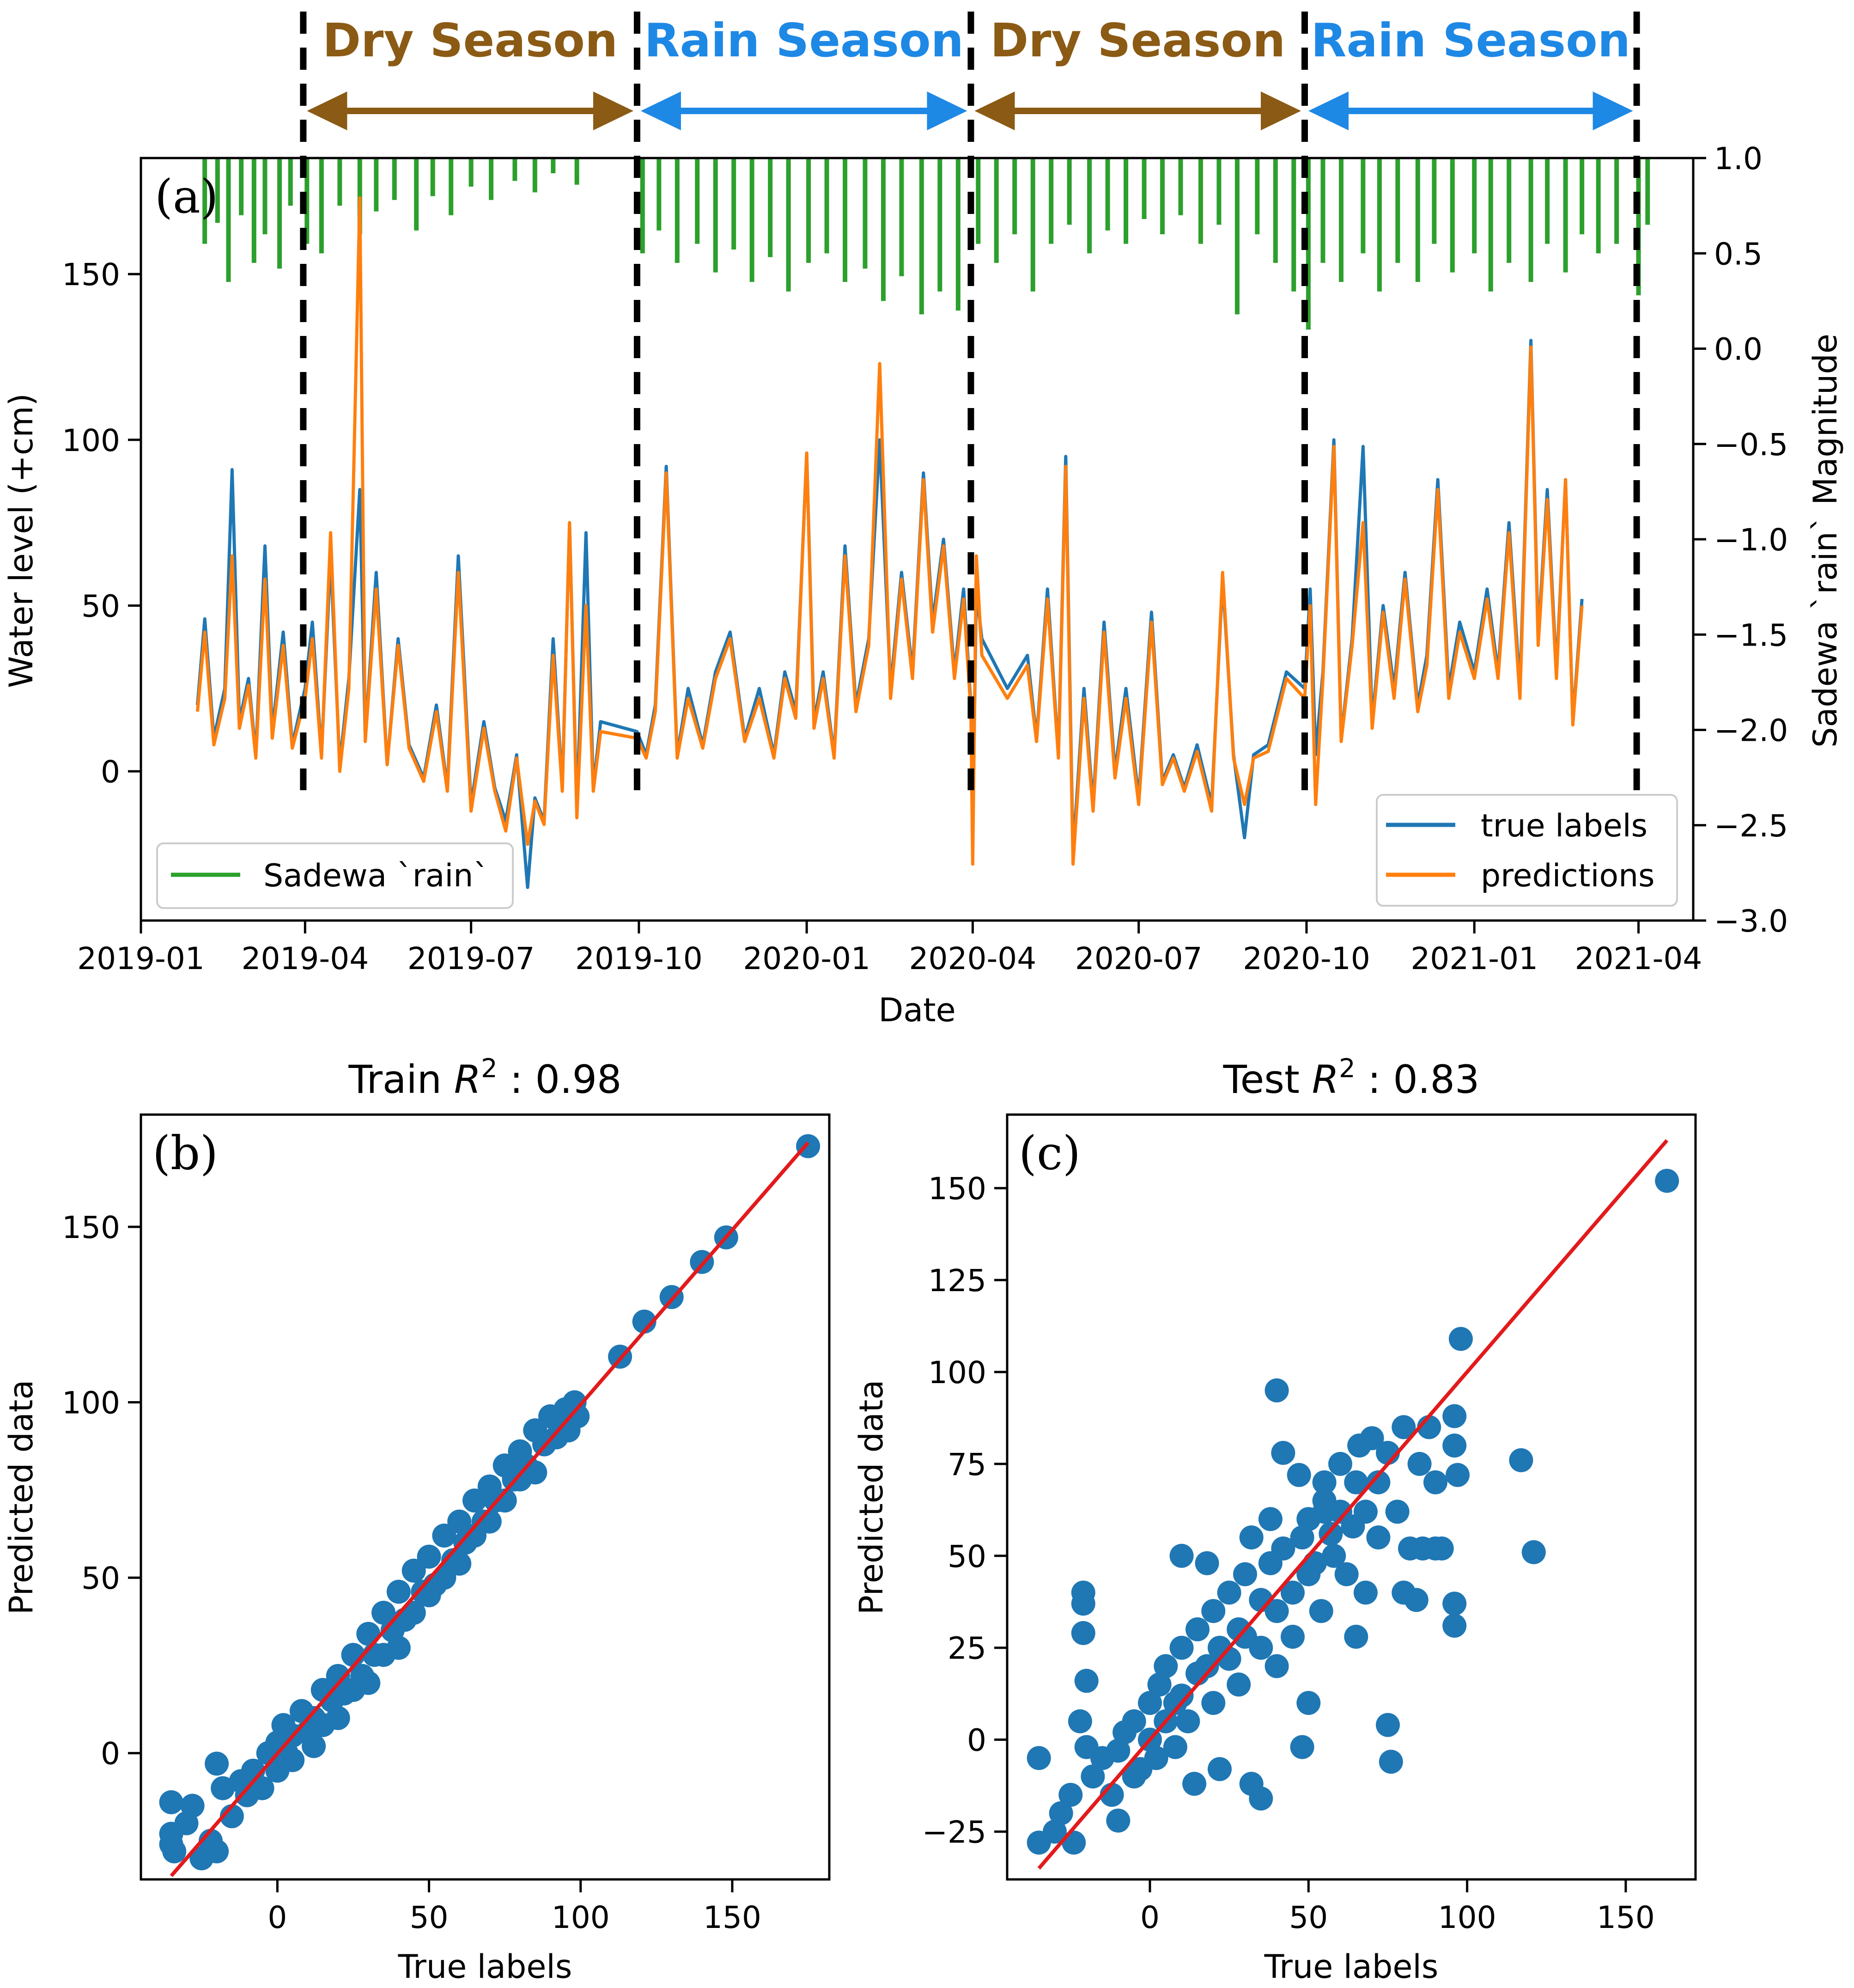 The height and width of the screenshot is (1988, 1854). What do you see at coordinates (21, 541) in the screenshot?
I see `y-axis-label-a: Water level (+cm)` at bounding box center [21, 541].